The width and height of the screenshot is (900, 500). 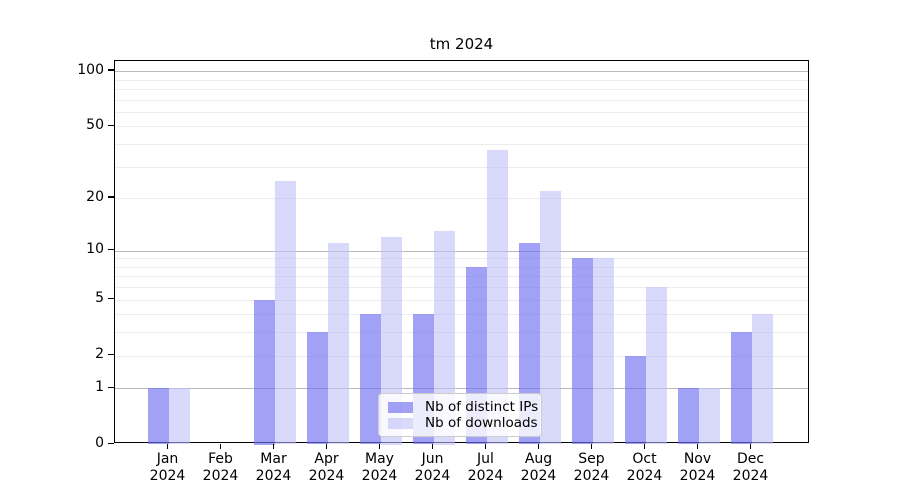 What do you see at coordinates (285, 312) in the screenshot?
I see `bar-downloads-mar` at bounding box center [285, 312].